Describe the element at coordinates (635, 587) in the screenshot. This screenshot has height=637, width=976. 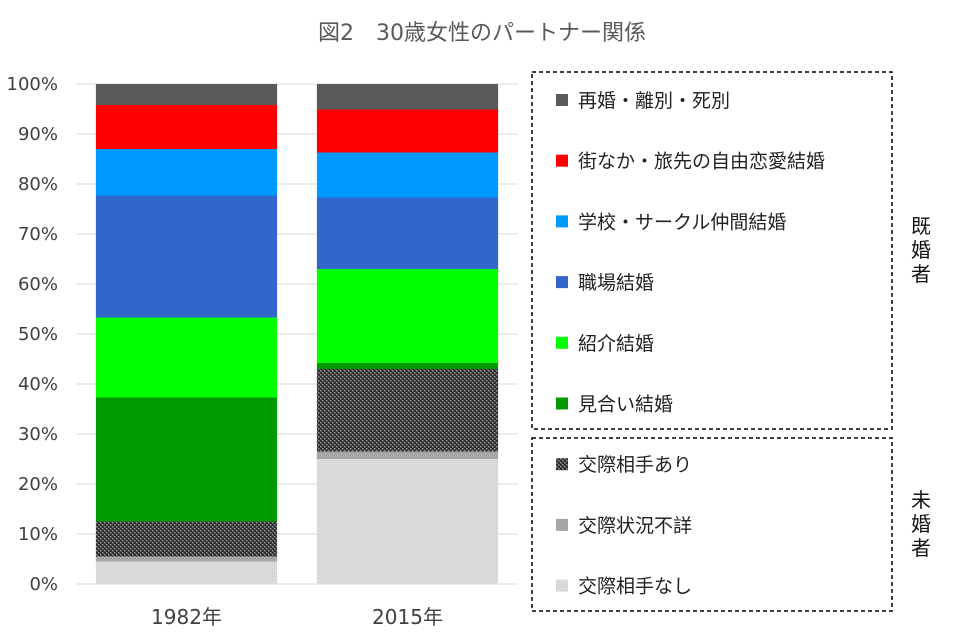
I see `legend-label: 交際相手なし` at that location.